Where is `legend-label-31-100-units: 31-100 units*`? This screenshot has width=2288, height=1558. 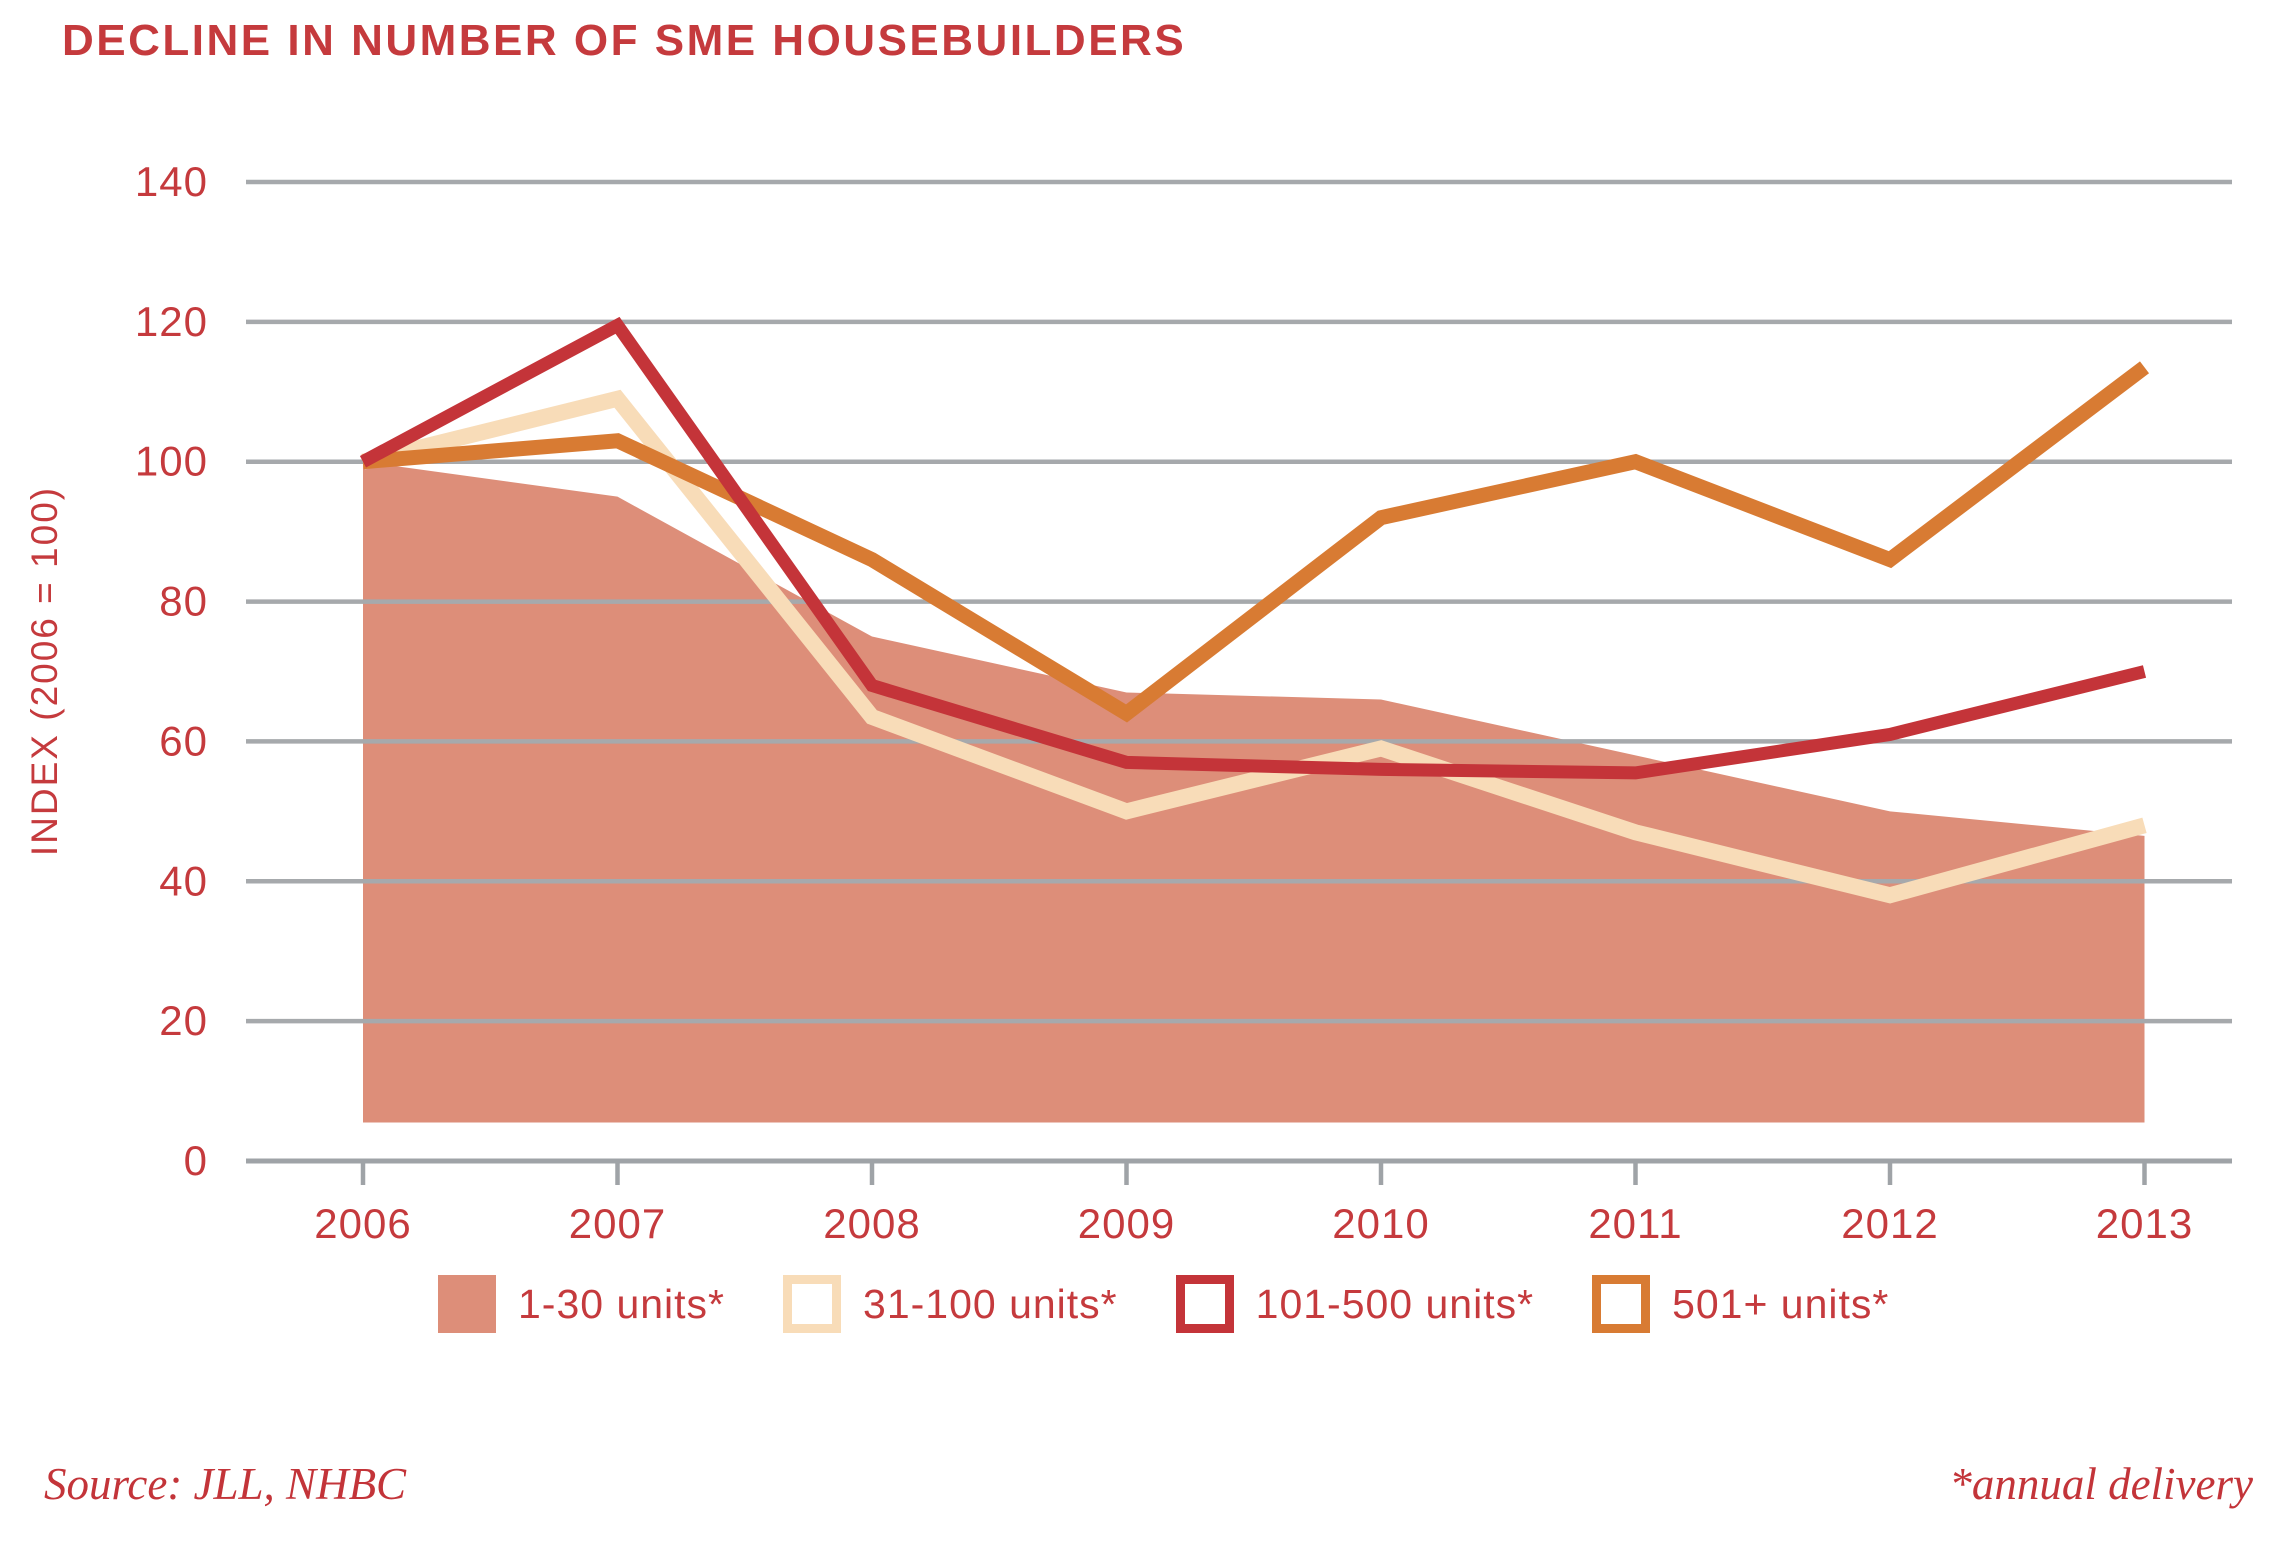
legend-label-31-100-units: 31-100 units* is located at coordinates (990, 1303).